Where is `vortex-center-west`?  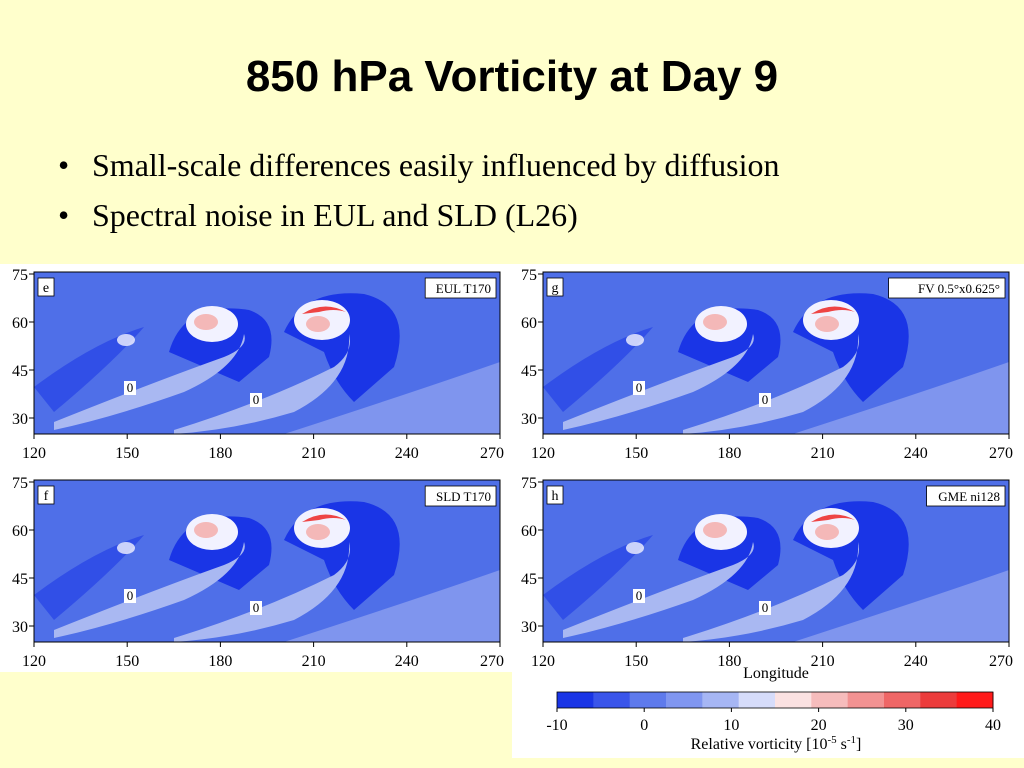
vortex-center-west is located at coordinates (715, 322).